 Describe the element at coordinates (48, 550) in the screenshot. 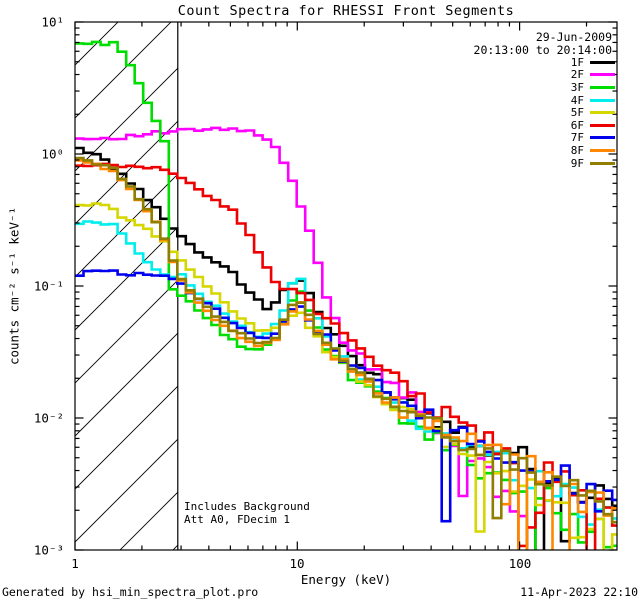

I see `y-tick-label-10e-3: 10⁻³` at that location.